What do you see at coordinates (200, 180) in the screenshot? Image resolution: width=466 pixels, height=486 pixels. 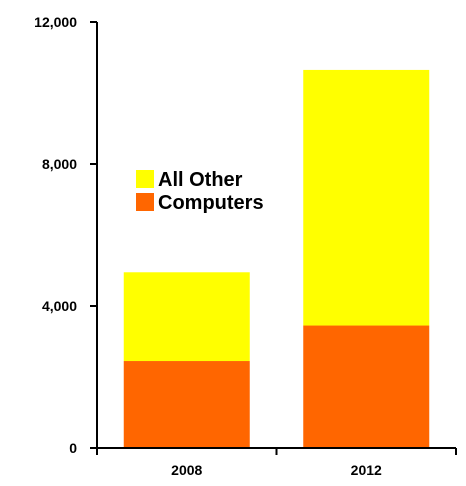 I see `legend-label: All Other` at bounding box center [200, 180].